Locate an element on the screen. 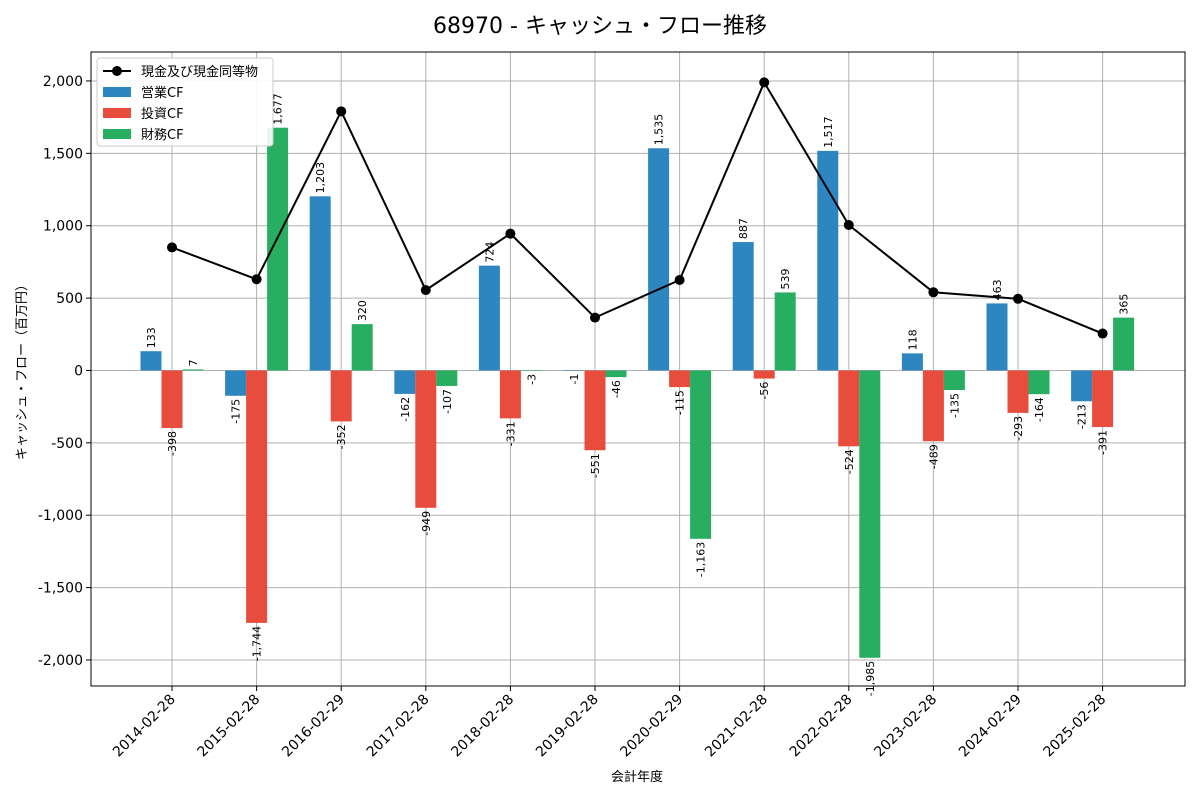 Image resolution: width=1200 pixels, height=800 pixels. bar-value-label: -352 is located at coordinates (341, 436).